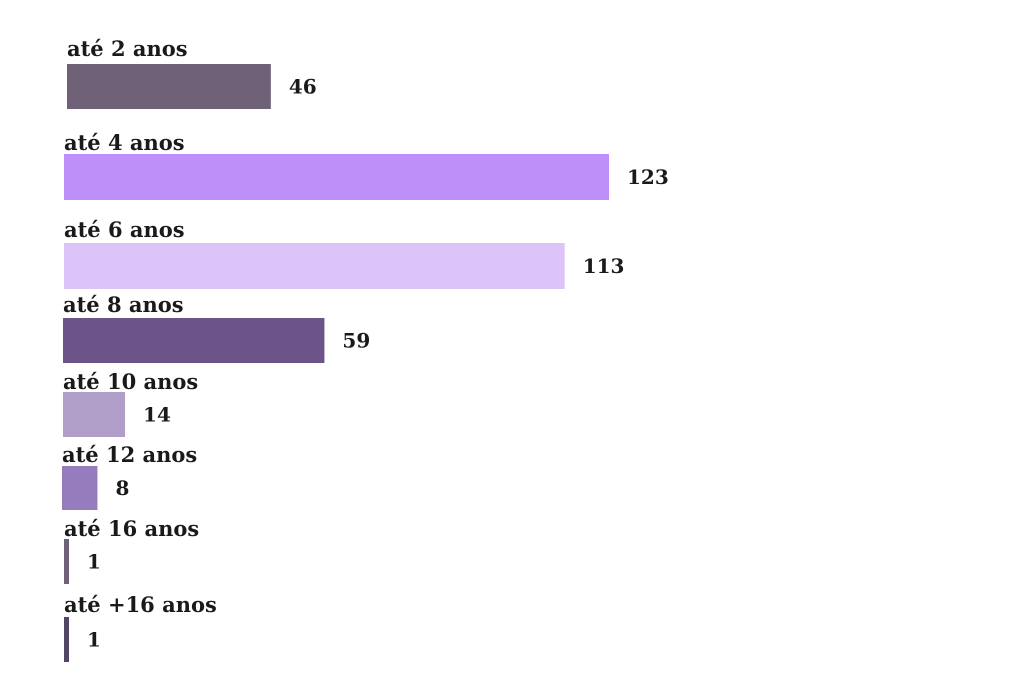 This screenshot has width=1024, height=683. Describe the element at coordinates (194, 340) in the screenshot. I see `bar-ate-8-anos` at that location.